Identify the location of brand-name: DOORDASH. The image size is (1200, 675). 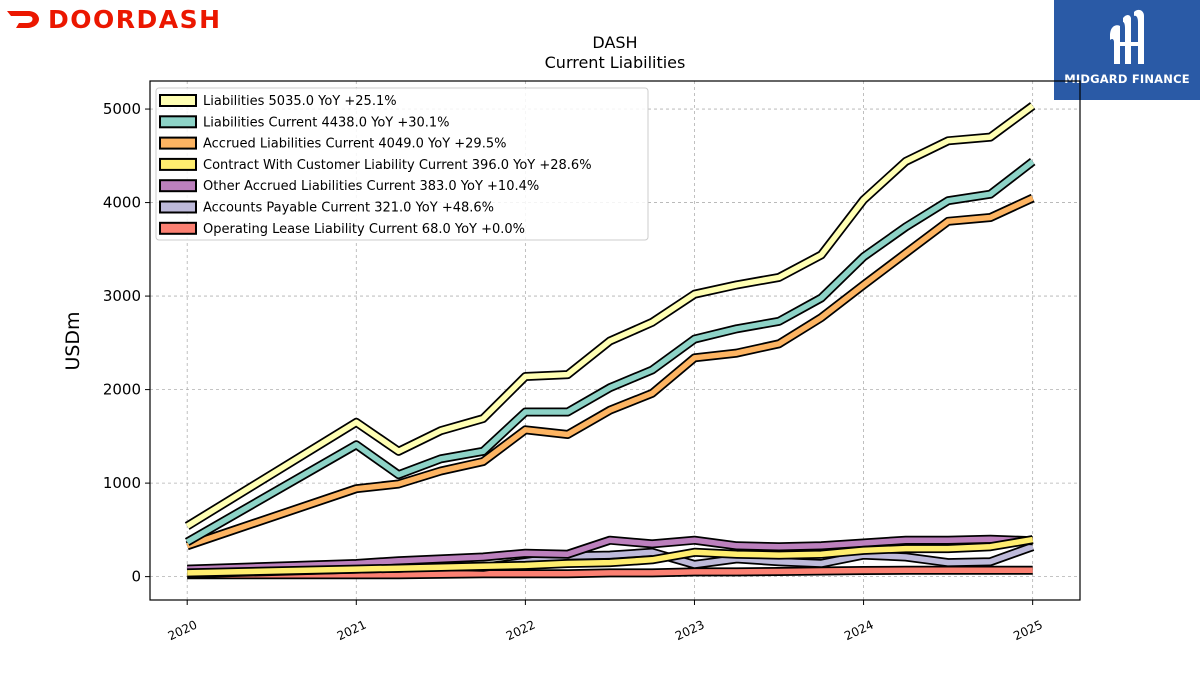
(135, 19).